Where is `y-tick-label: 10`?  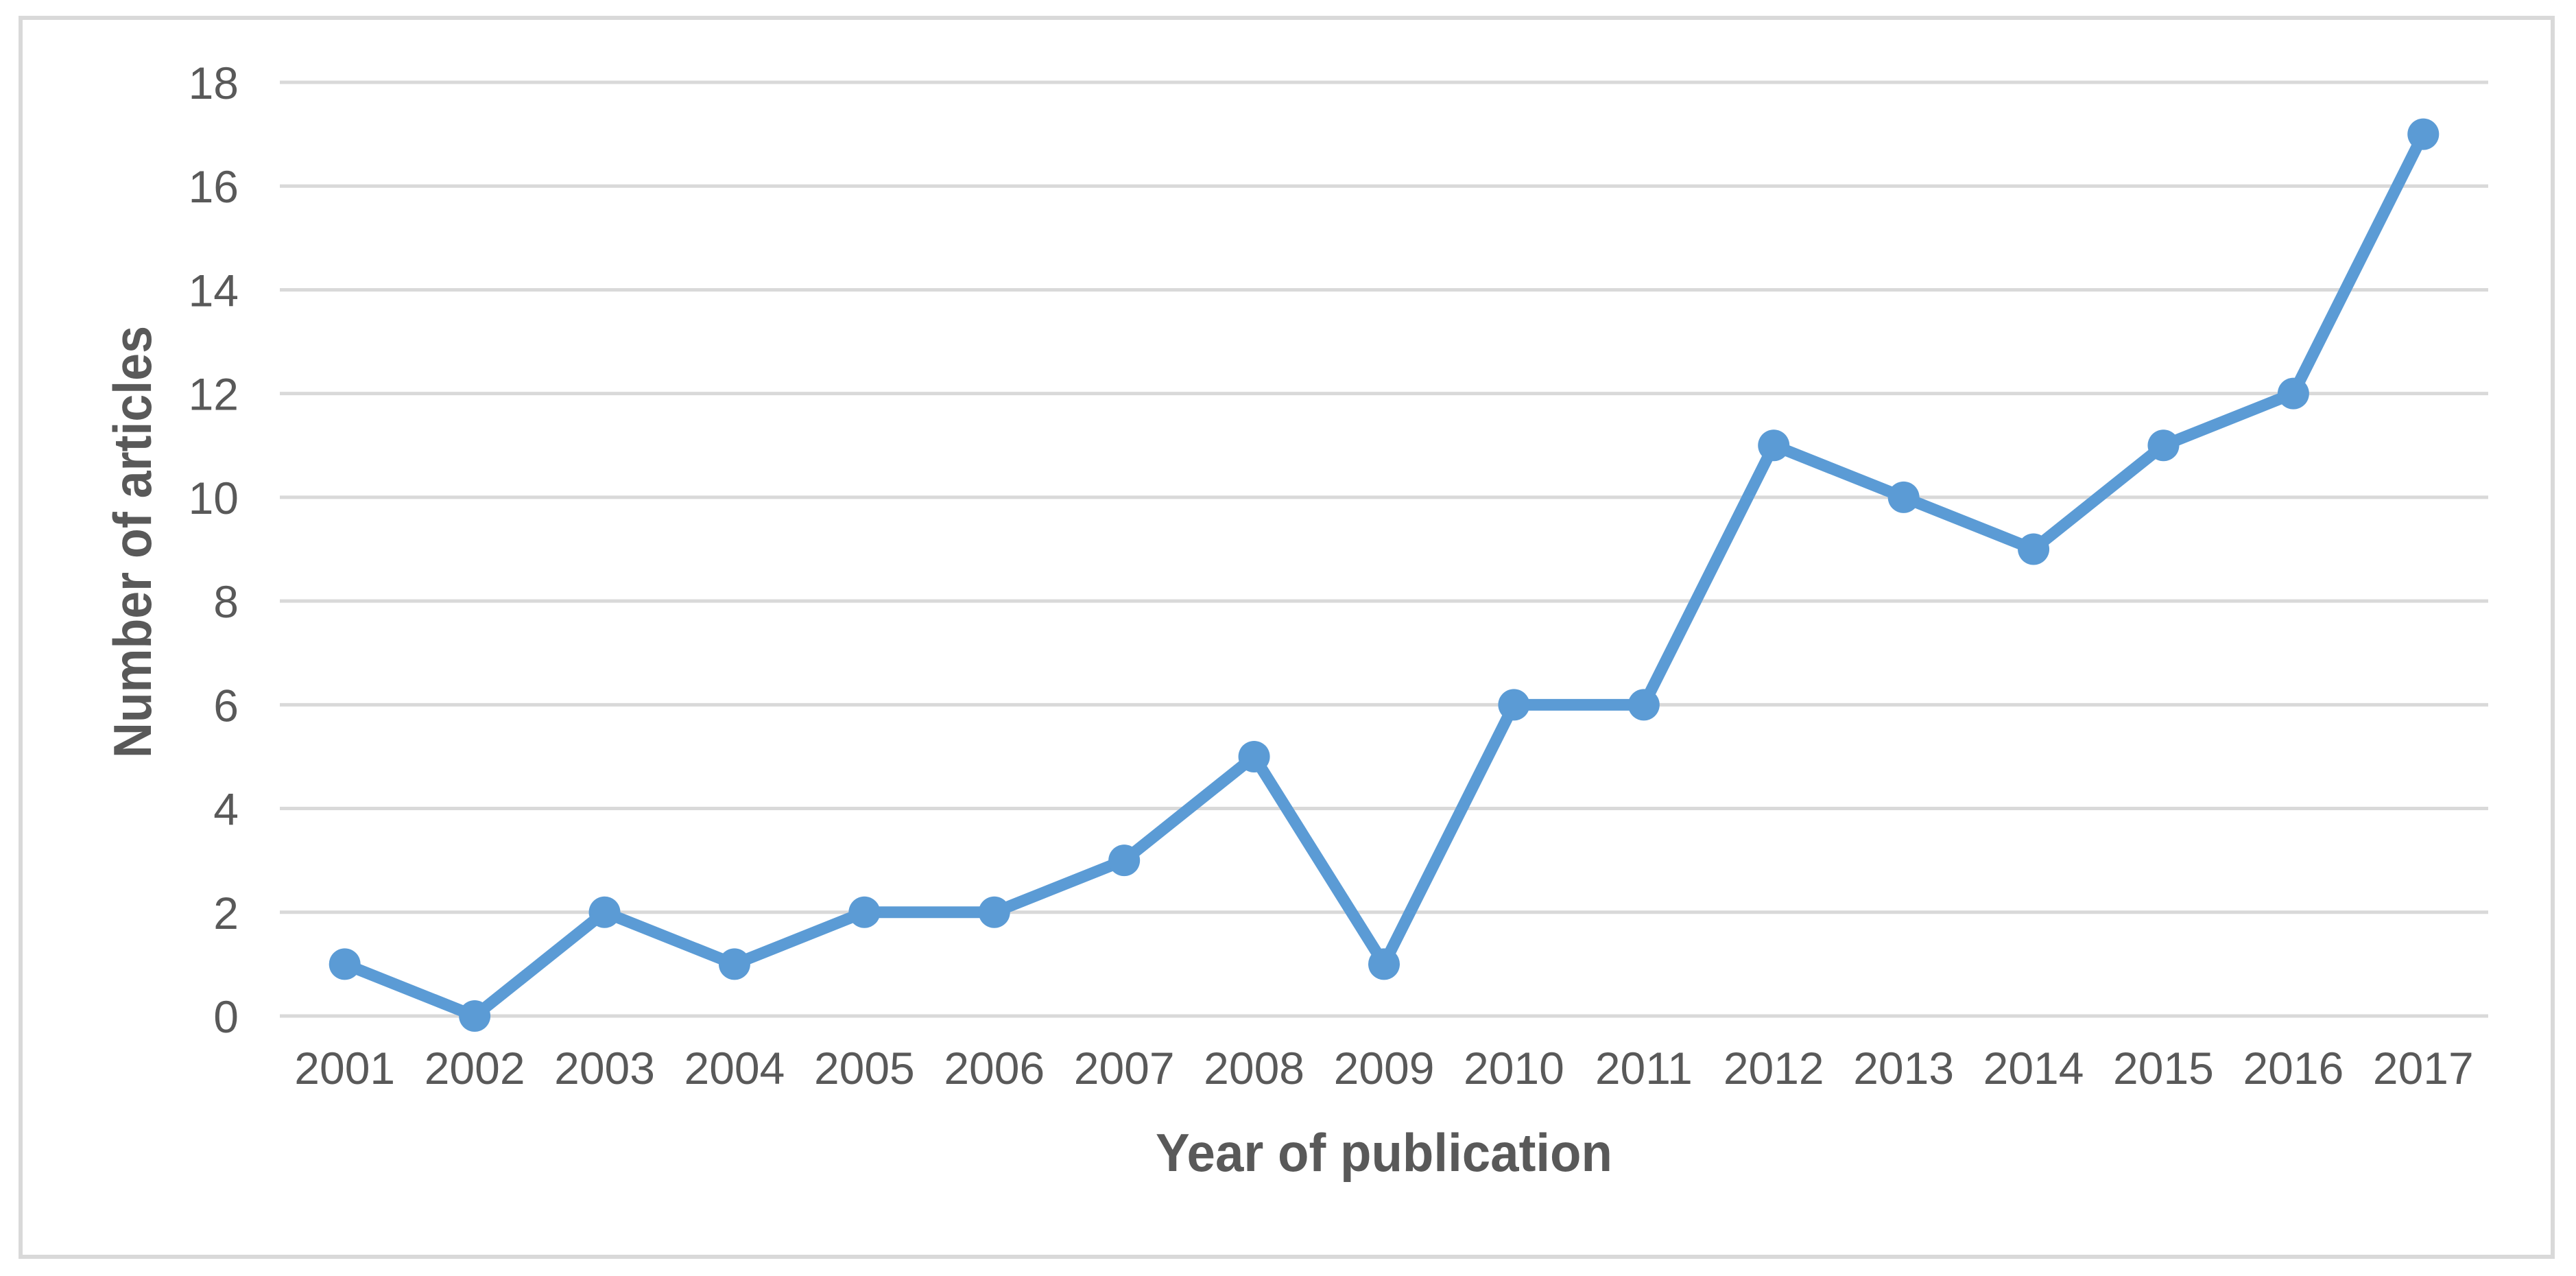
y-tick-label: 10 is located at coordinates (214, 498).